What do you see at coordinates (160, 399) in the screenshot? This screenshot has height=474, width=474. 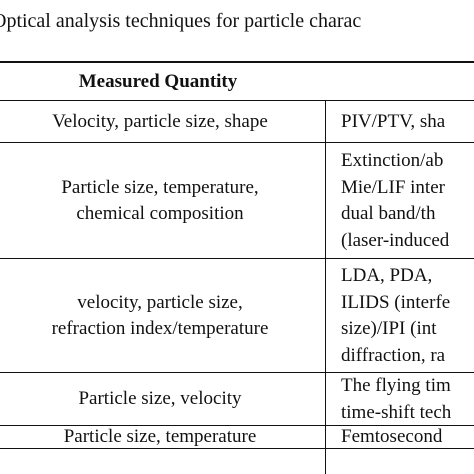 I see `quantity-text: Particle size, velocity` at bounding box center [160, 399].